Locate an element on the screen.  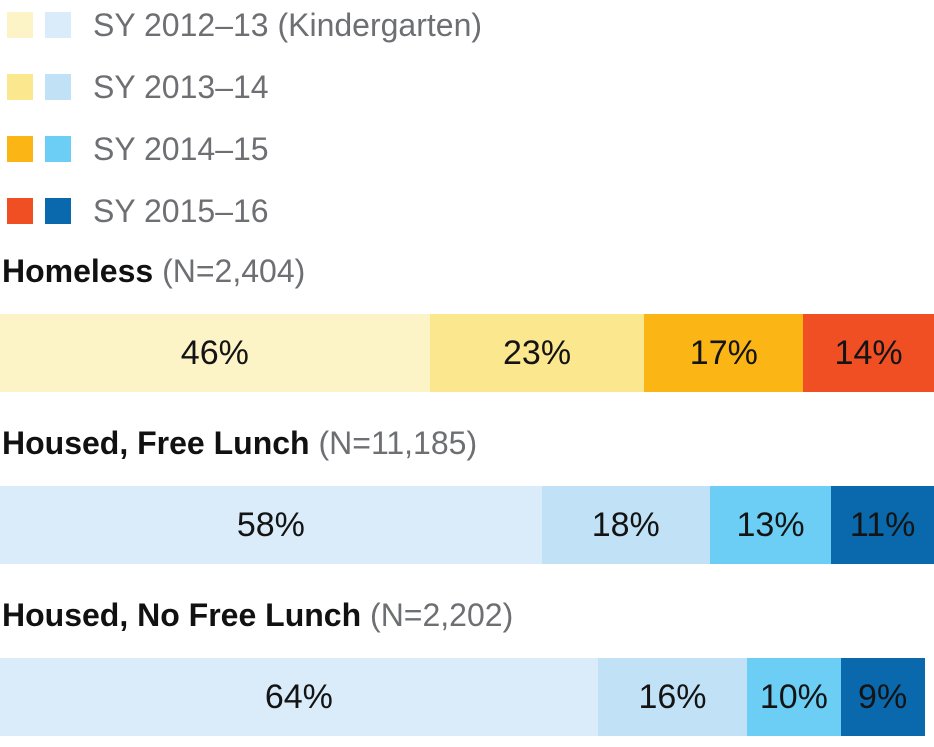
bar-segment: 9% is located at coordinates (882, 697).